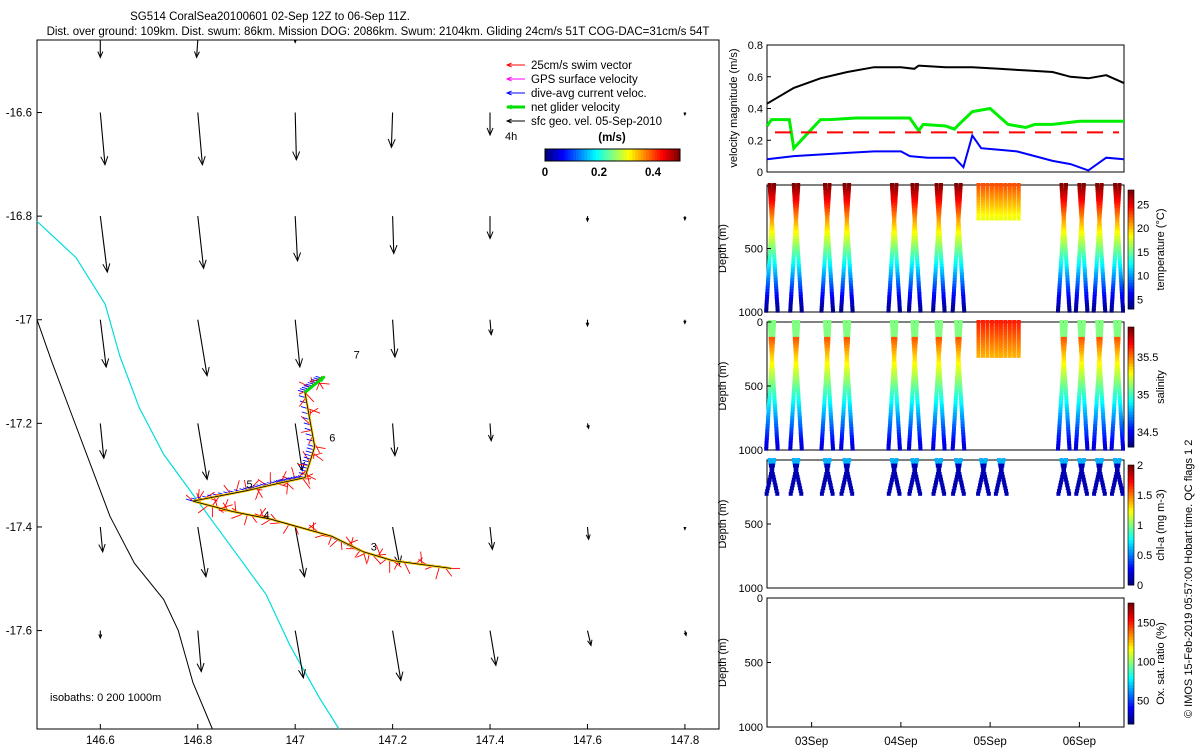 This screenshot has height=755, width=1200. I want to click on chla-colorbar-cell, so click(1131, 539).